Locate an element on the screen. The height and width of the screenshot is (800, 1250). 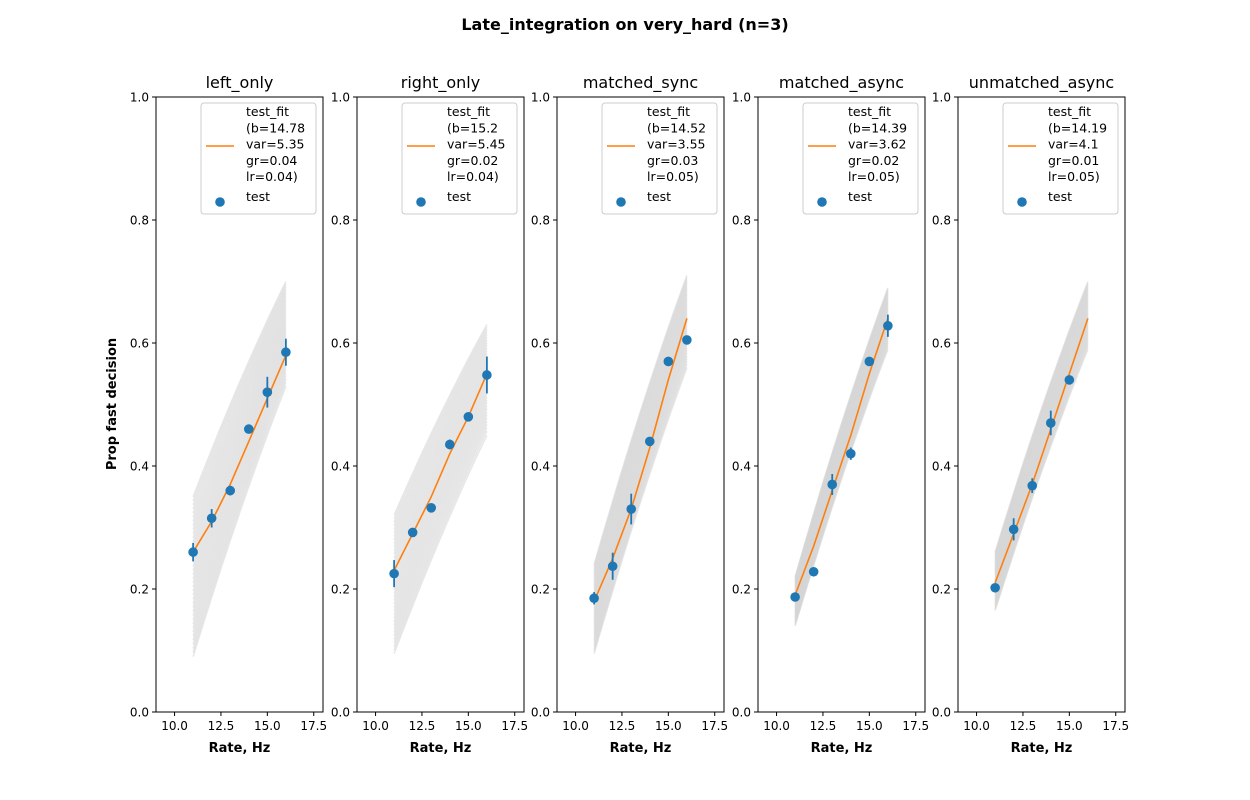
panel-title: right_only is located at coordinates (440, 83).